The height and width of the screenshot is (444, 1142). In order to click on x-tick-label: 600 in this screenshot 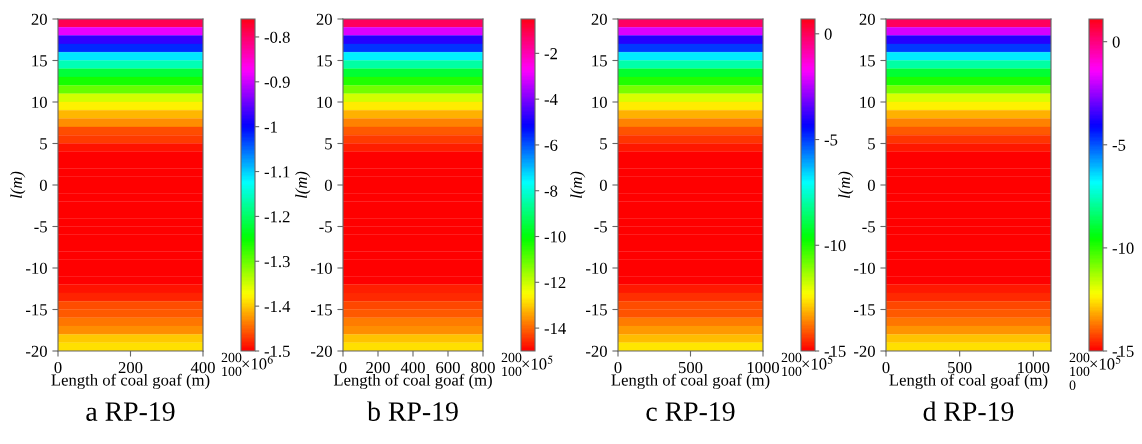, I will do `click(448, 367)`.